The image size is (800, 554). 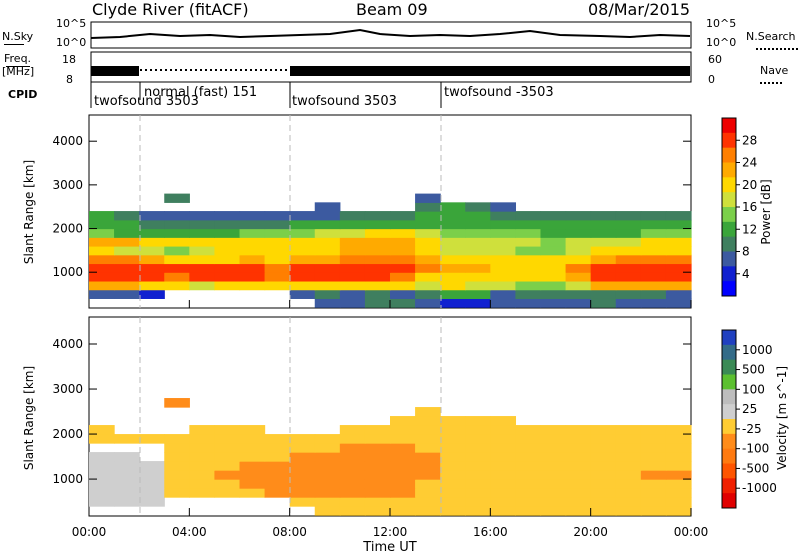 I want to click on noise-sky-underline, so click(x=14, y=44).